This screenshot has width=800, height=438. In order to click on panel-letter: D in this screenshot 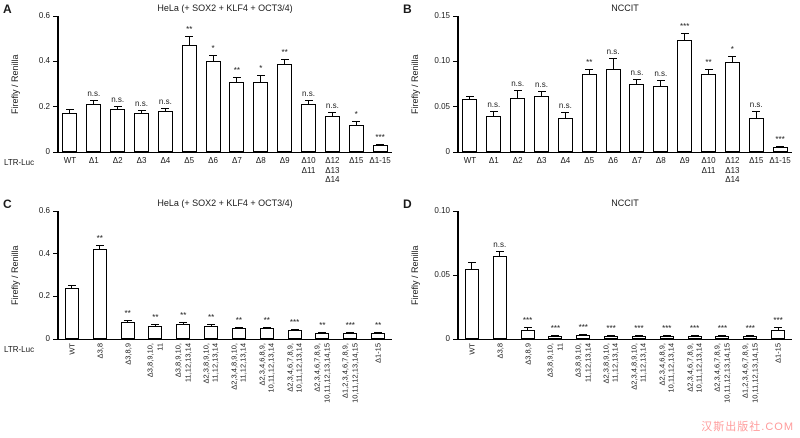, I will do `click(407, 204)`.